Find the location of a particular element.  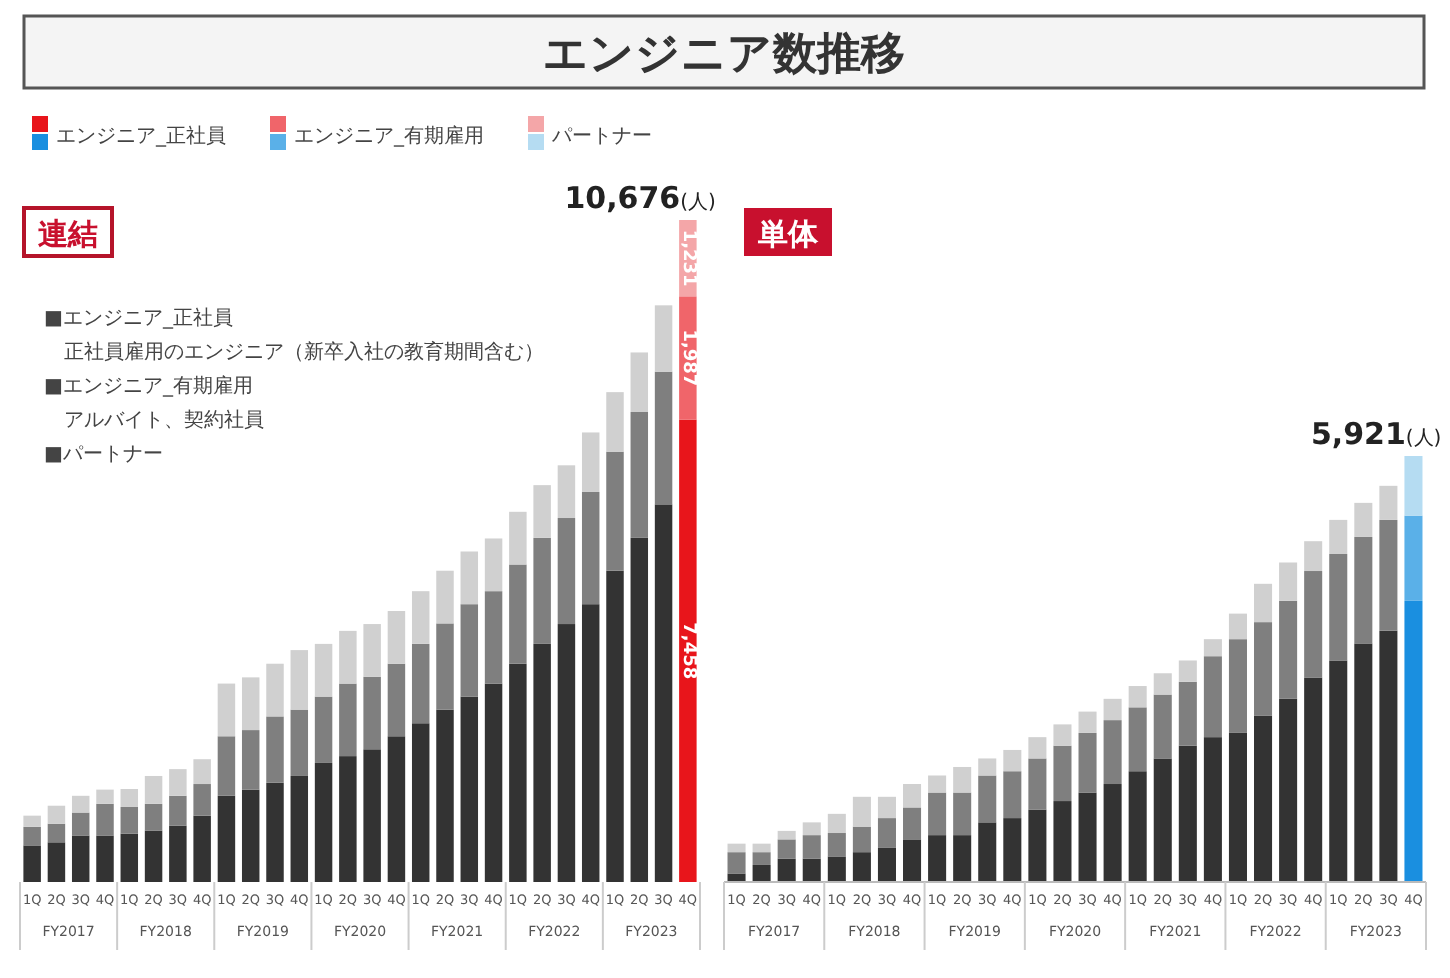

data-label: 1,231 is located at coordinates (687, 258).